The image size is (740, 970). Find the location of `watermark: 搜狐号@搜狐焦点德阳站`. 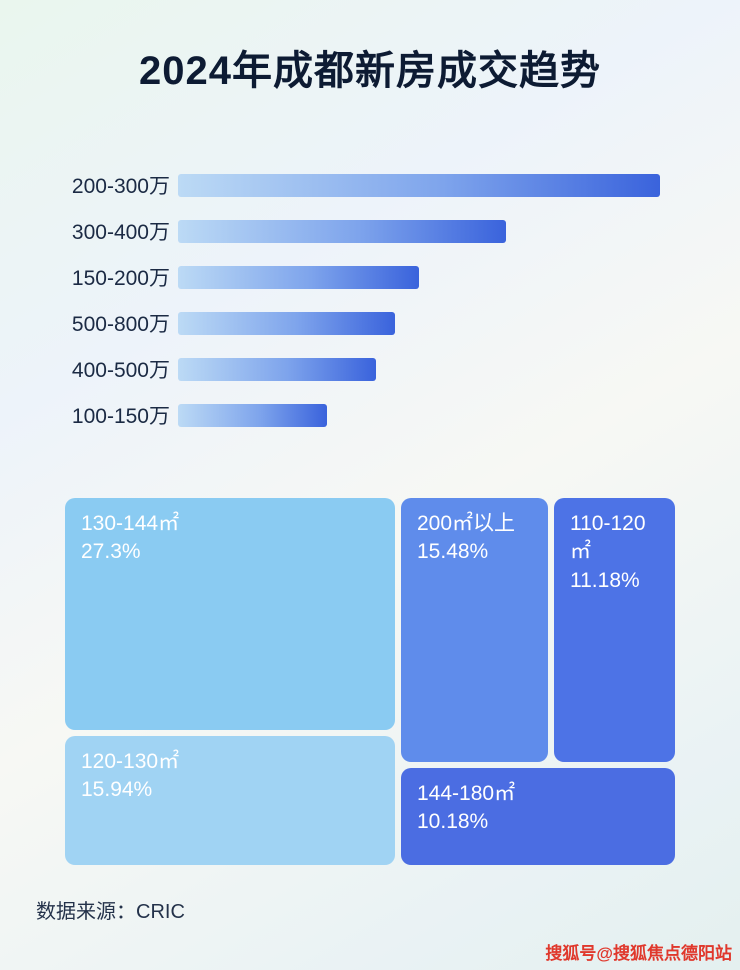

watermark: 搜狐号@搜狐焦点德阳站 is located at coordinates (638, 953).